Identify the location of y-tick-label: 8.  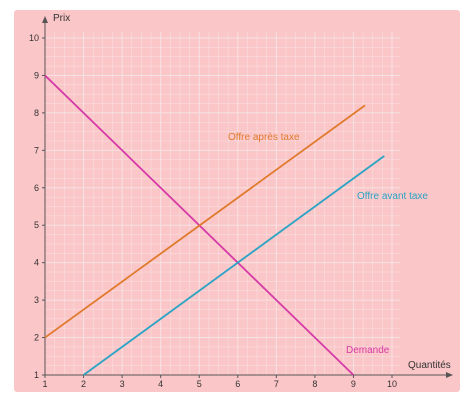
(36, 113).